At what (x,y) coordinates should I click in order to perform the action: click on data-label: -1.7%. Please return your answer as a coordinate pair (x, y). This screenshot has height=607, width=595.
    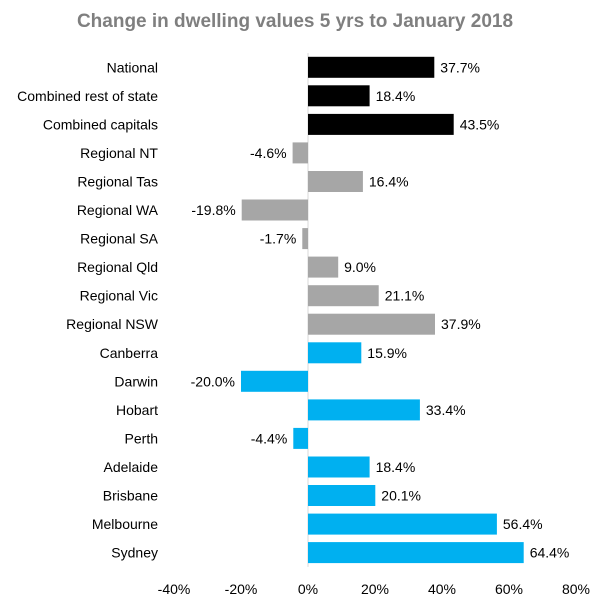
    Looking at the image, I should click on (278, 239).